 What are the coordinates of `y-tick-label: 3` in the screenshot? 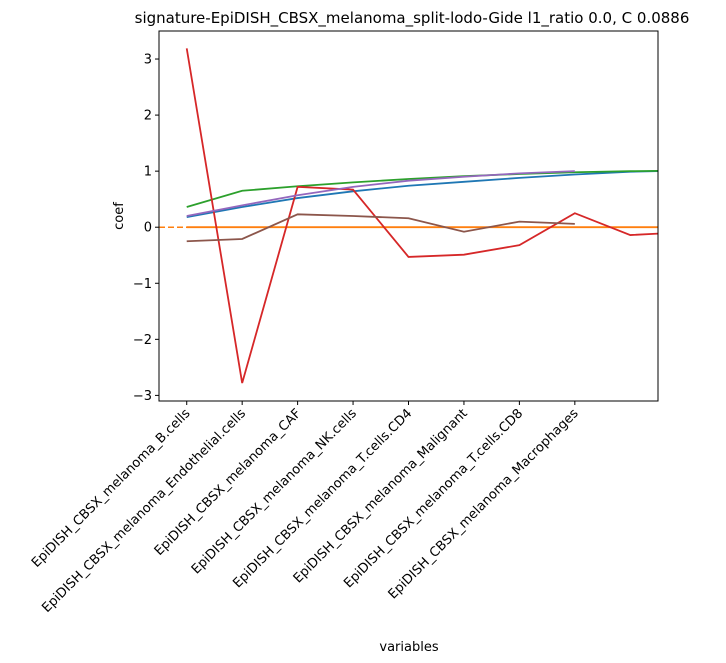 It's located at (148, 60).